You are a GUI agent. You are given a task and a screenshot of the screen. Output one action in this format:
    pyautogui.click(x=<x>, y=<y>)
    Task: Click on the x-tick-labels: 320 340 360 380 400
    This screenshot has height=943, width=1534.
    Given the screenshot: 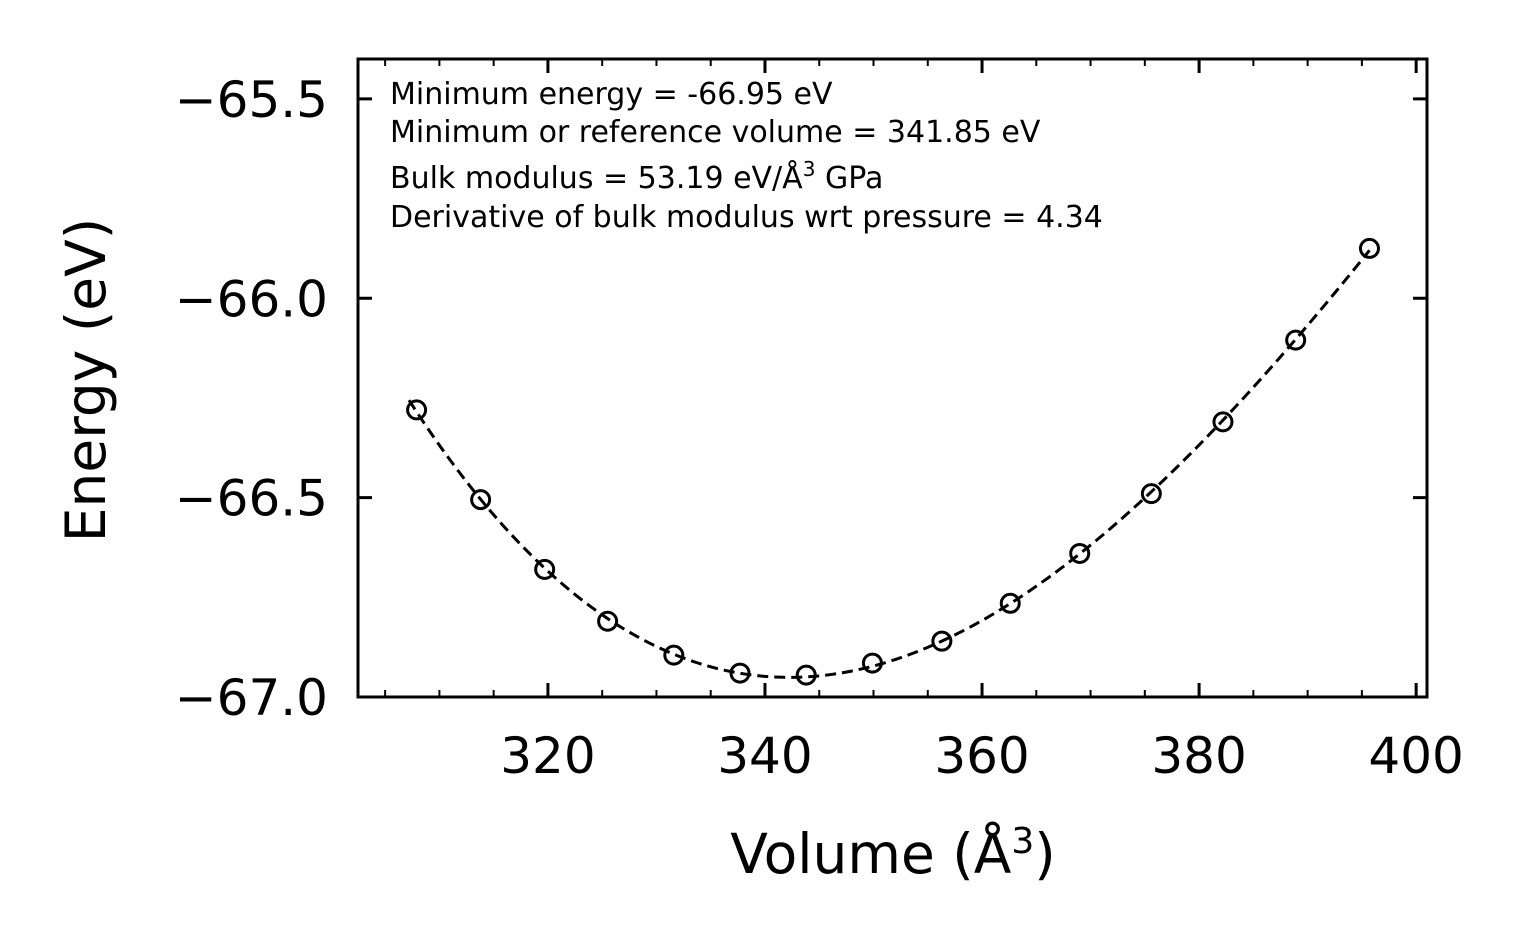 What is the action you would take?
    pyautogui.click(x=982, y=756)
    